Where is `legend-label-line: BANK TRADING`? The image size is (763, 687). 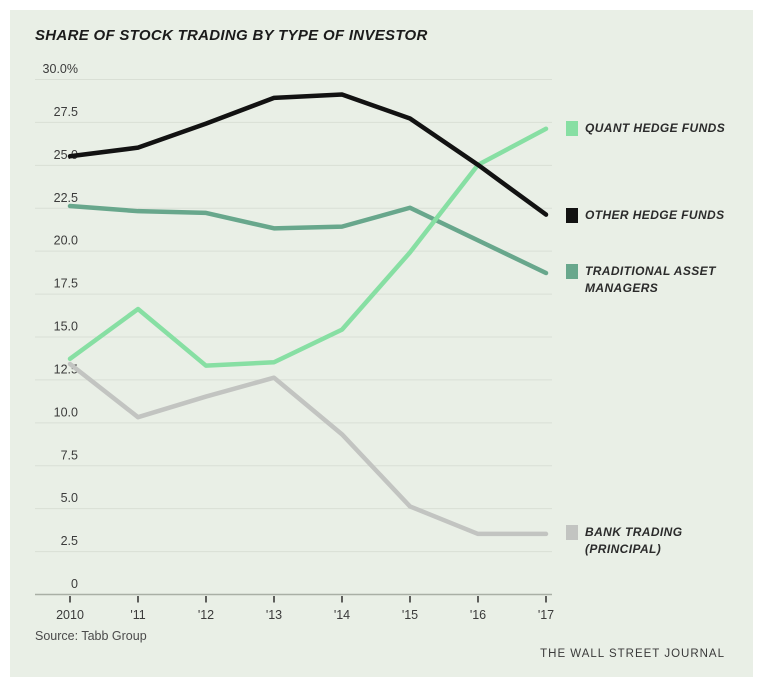
legend-label-line: BANK TRADING is located at coordinates (634, 532).